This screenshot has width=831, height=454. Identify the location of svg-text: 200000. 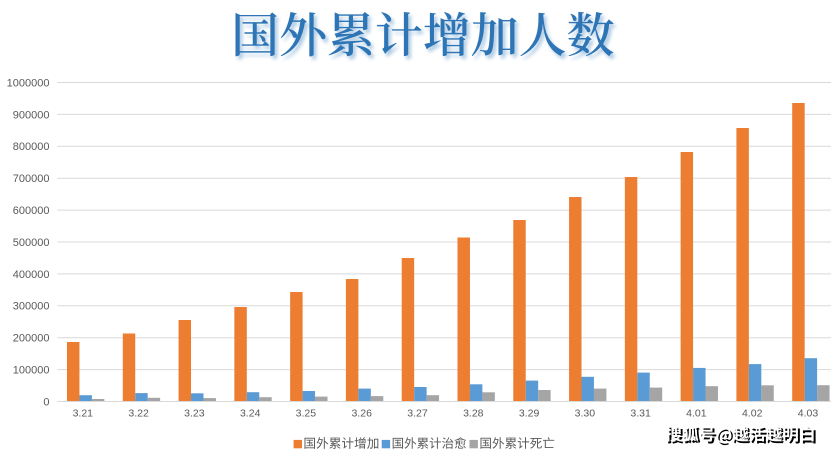
(31, 339).